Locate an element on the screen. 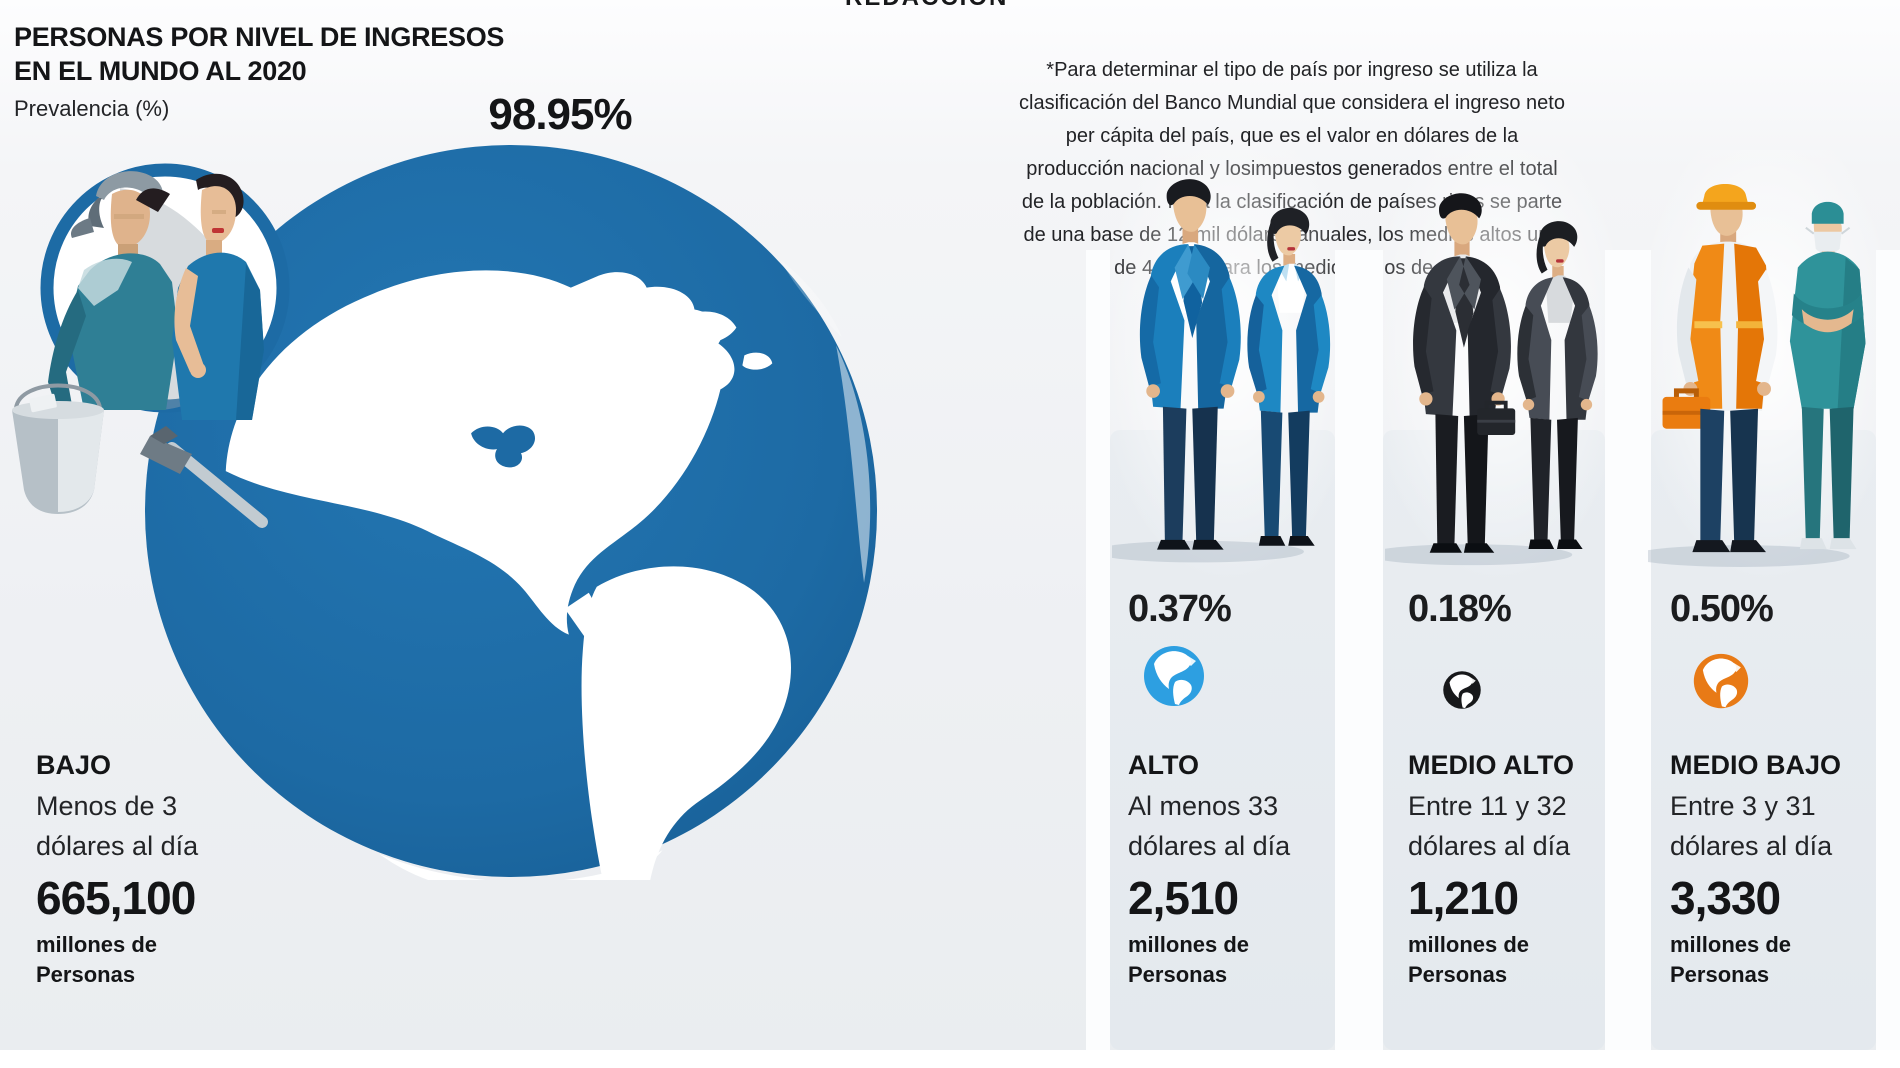  prevalence-alto: 0.37% is located at coordinates (1180, 609).